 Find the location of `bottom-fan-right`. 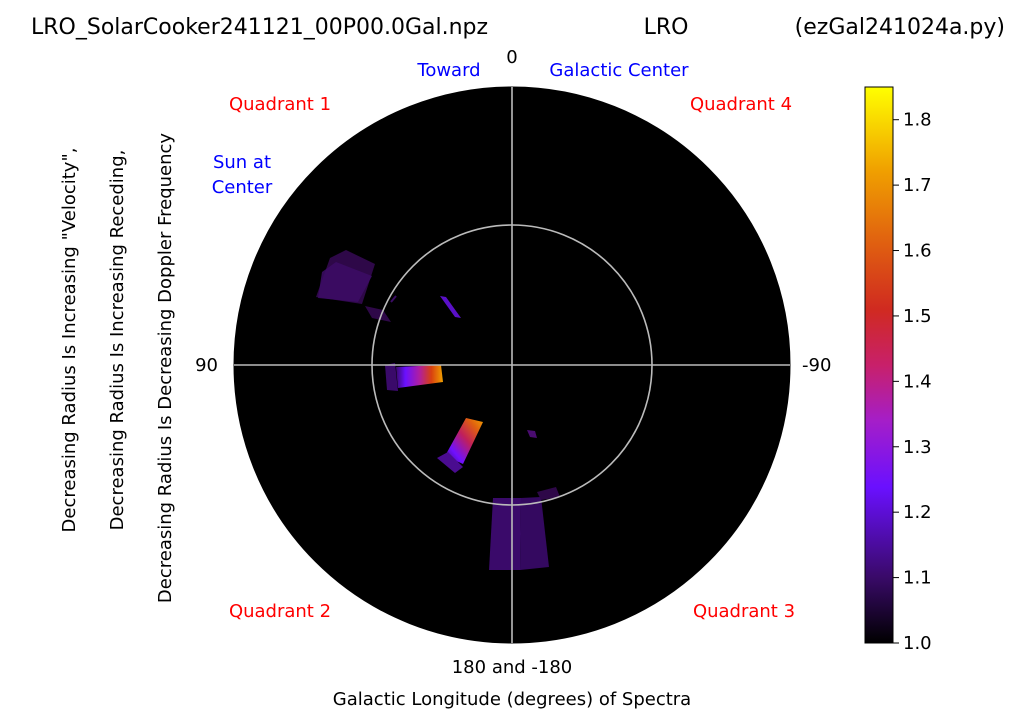

bottom-fan-right is located at coordinates (534, 533).